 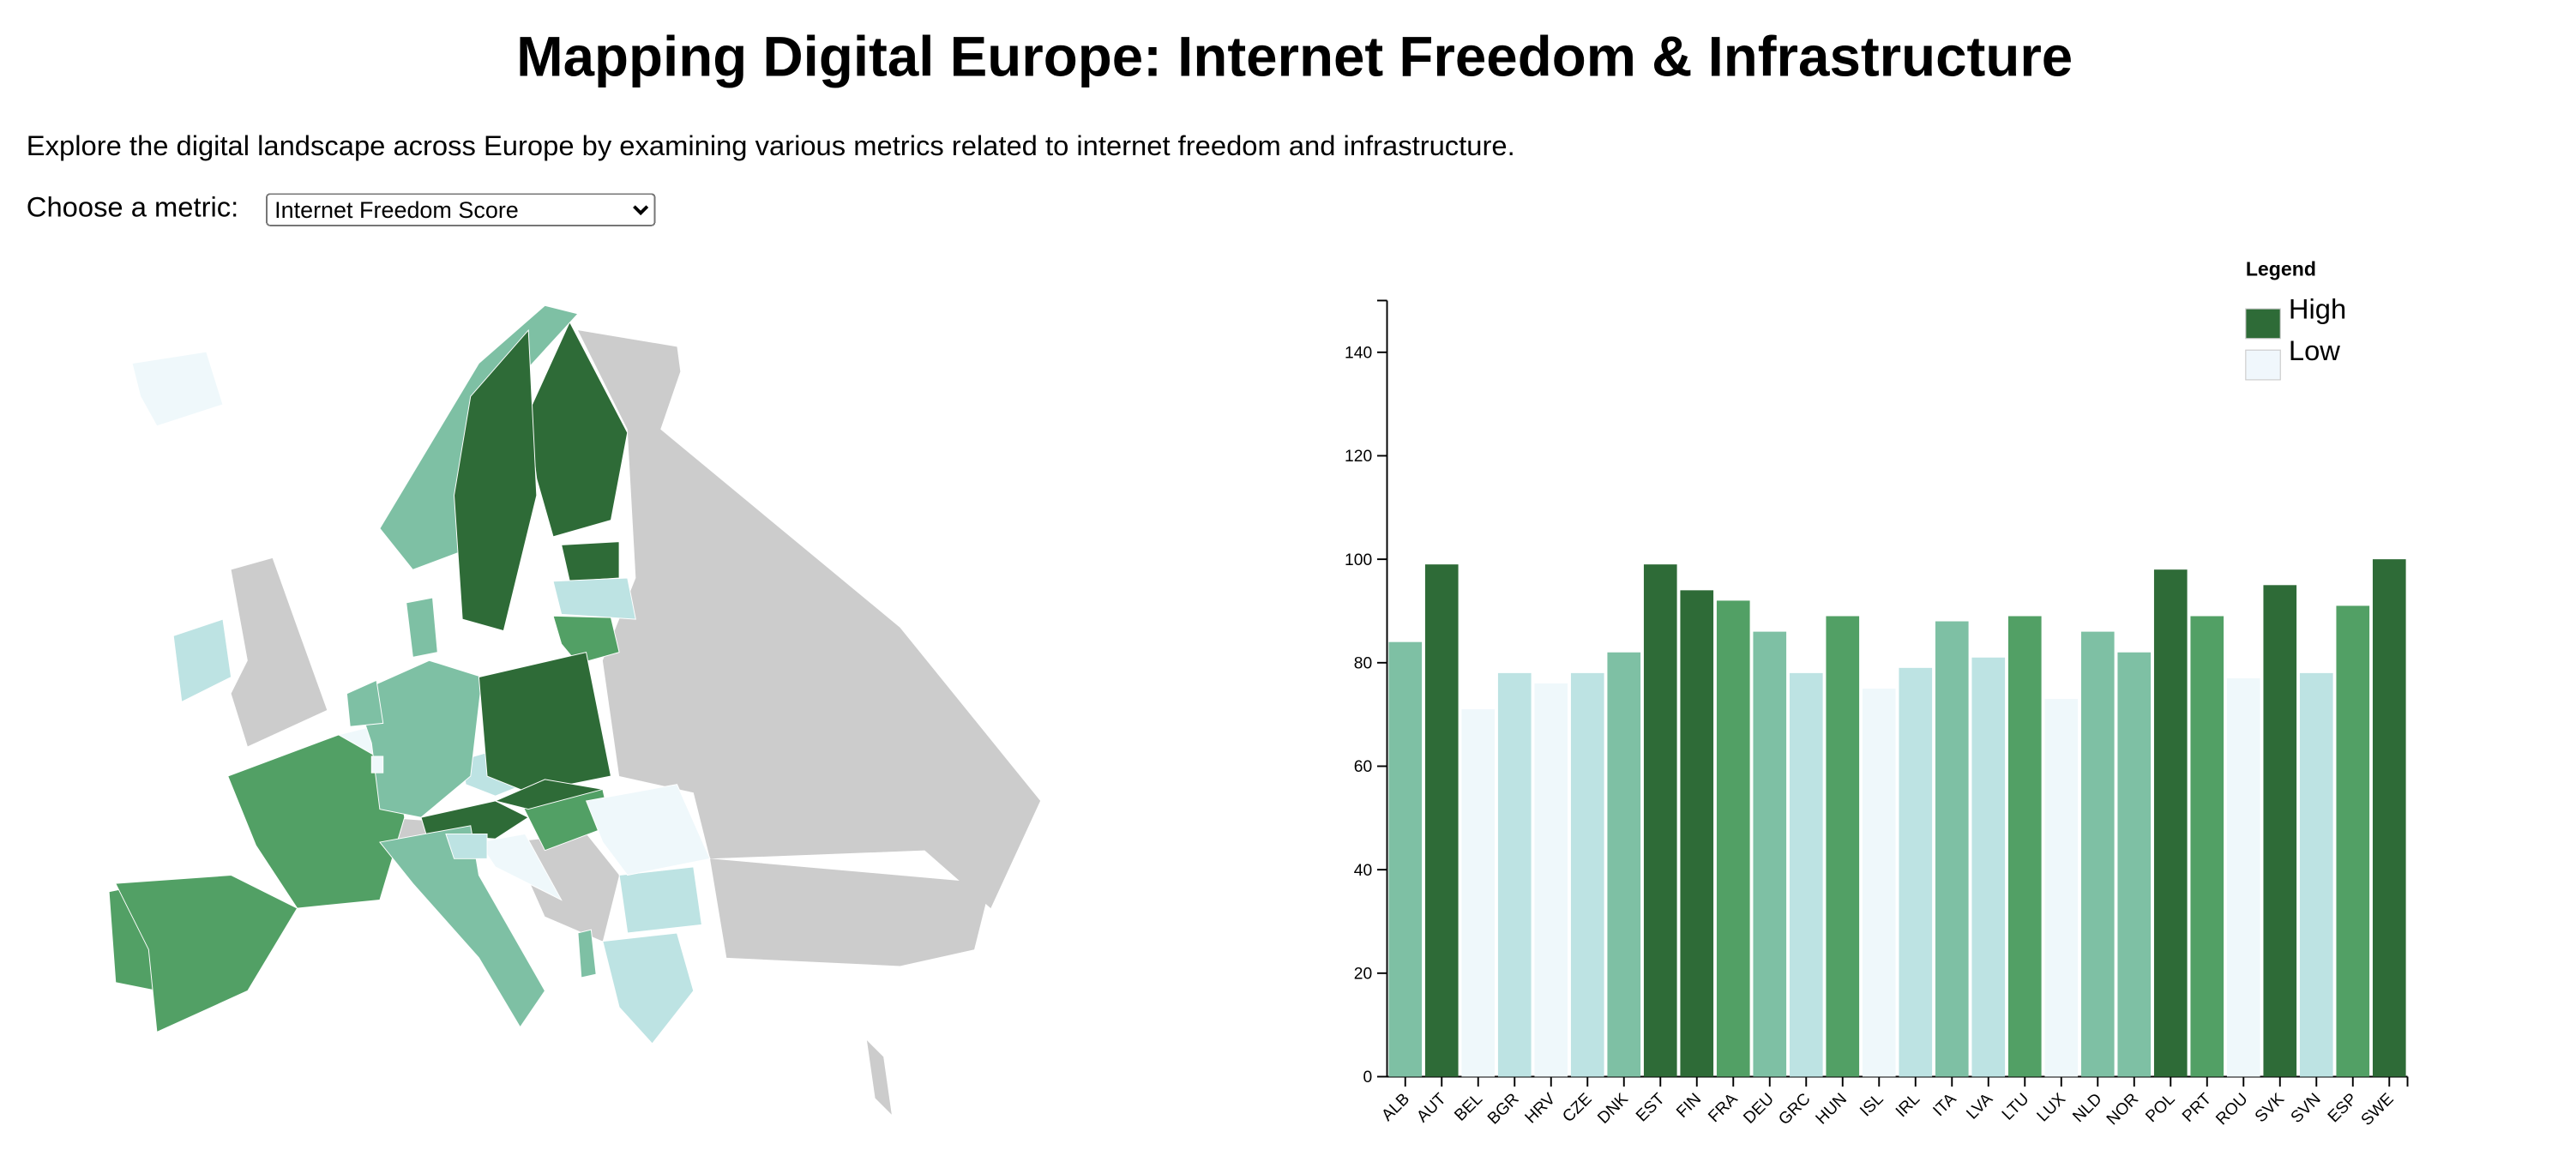 What do you see at coordinates (1468, 1107) in the screenshot?
I see `x-tick-label: BEL` at bounding box center [1468, 1107].